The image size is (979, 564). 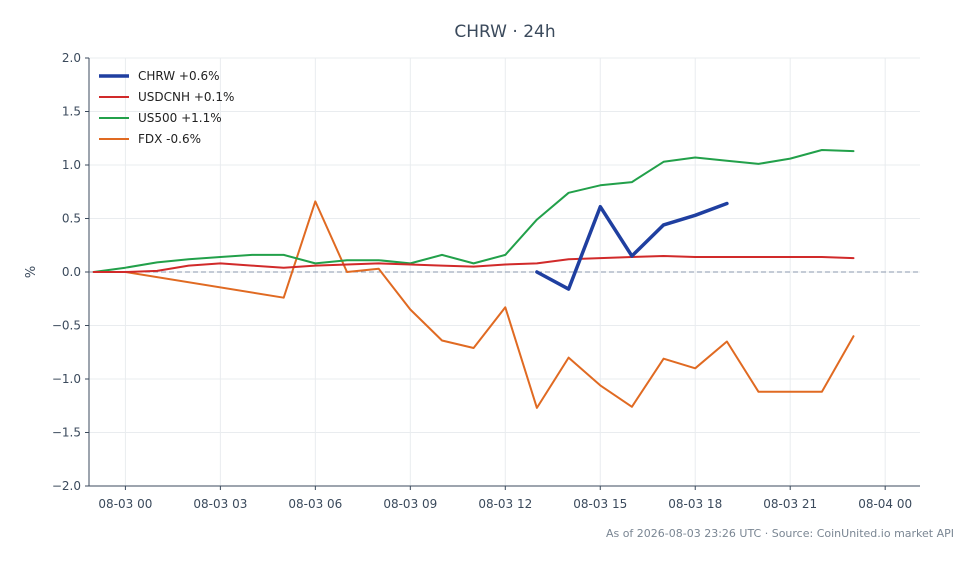 I want to click on series-line-usdcnh, so click(x=473, y=264).